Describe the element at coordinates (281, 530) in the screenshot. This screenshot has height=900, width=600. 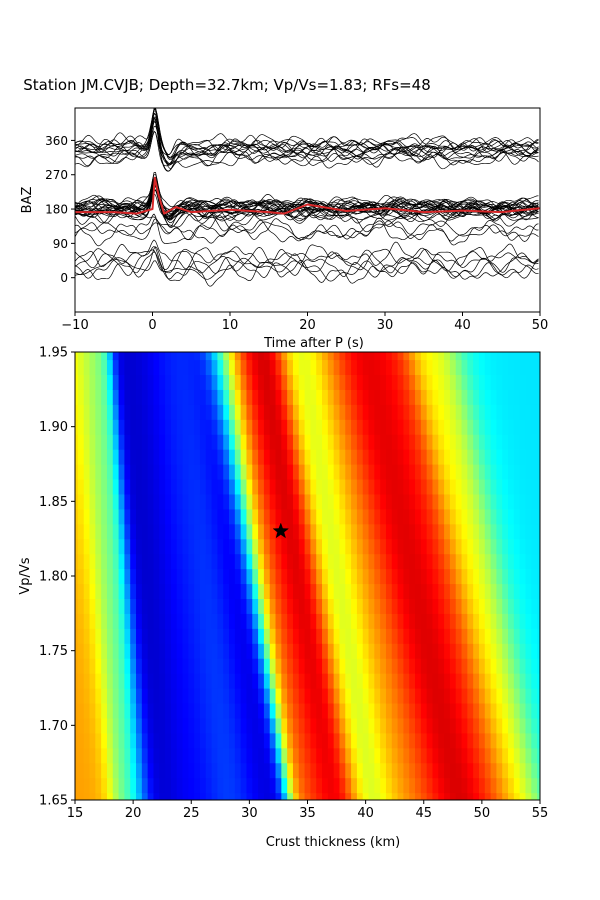
I see `hk-best-fit-layer` at that location.